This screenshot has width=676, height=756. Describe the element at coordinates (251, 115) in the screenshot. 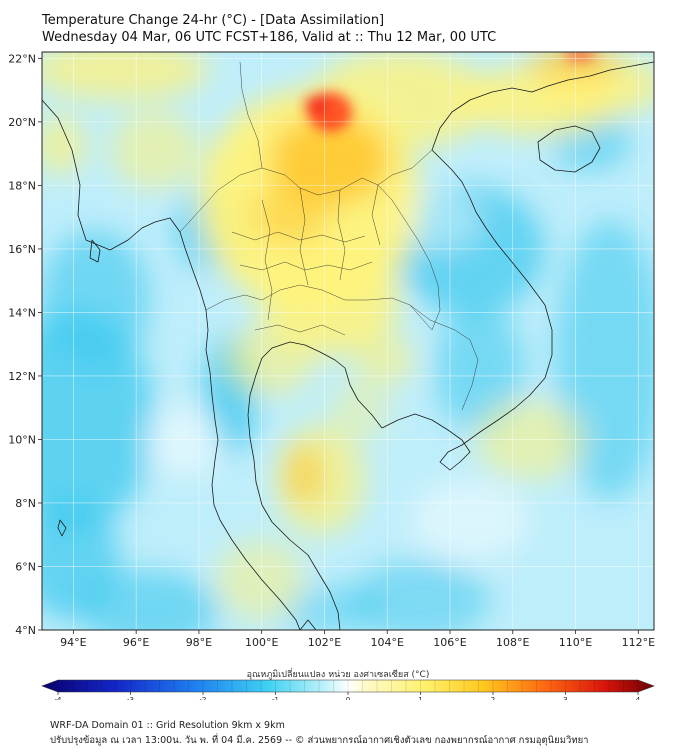

I see `myanmar-china-border` at that location.